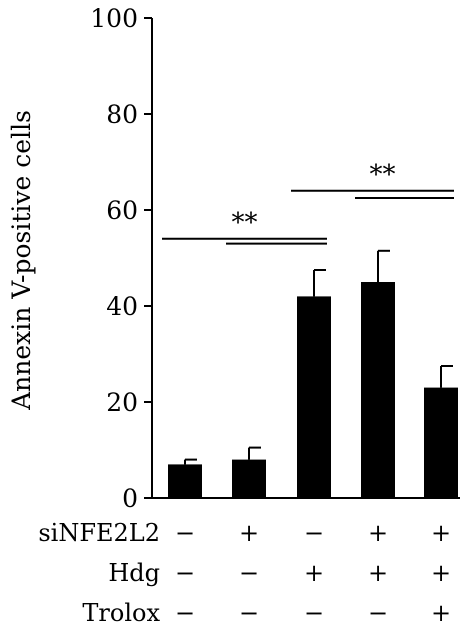  I want to click on condition-label: Hdg, so click(134, 573).